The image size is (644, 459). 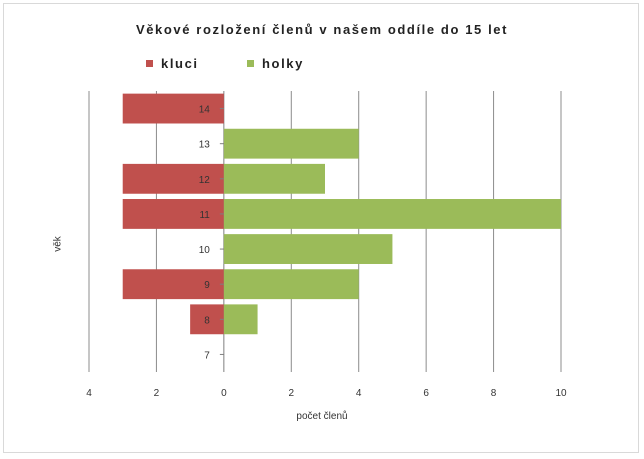 I want to click on y-tick-label-7: 7, so click(x=207, y=355).